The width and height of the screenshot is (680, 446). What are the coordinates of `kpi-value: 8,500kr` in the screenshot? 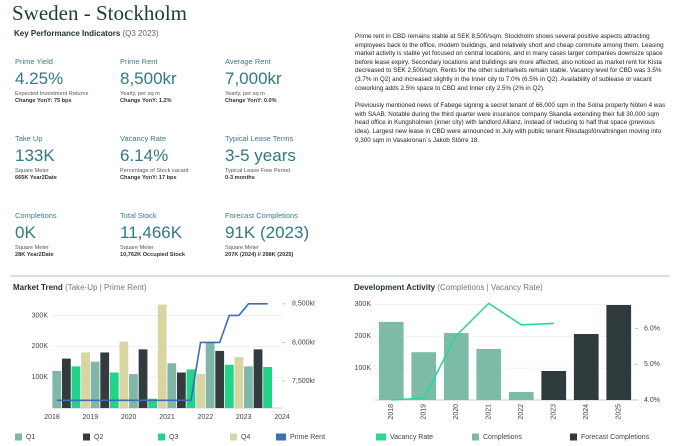 It's located at (148, 78).